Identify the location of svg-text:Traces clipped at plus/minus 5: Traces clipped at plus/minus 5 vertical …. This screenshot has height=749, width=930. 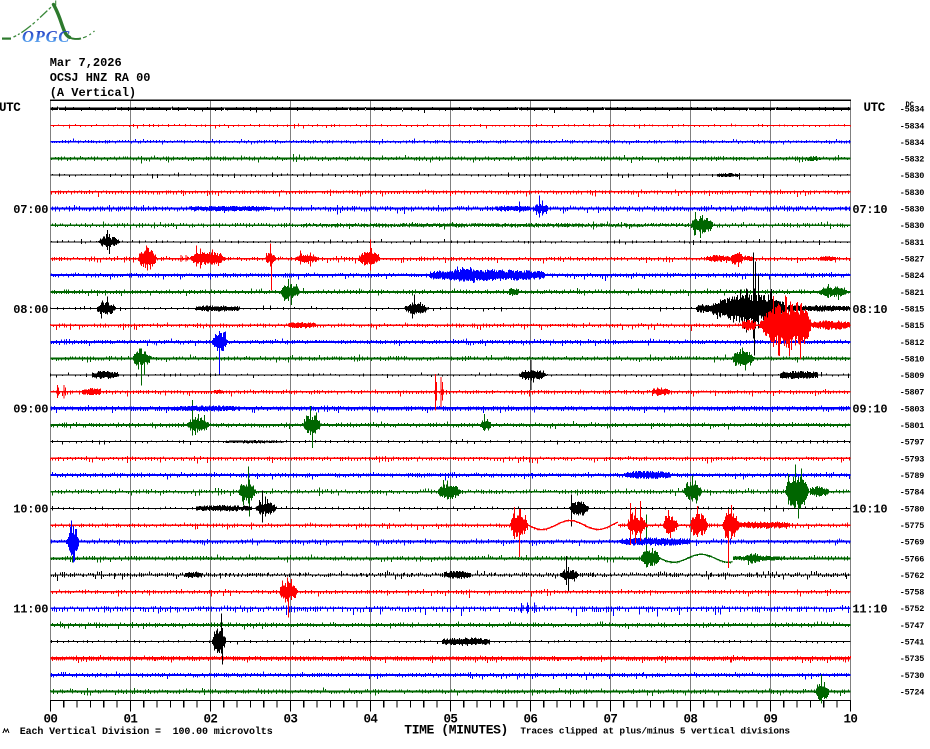
(655, 731).